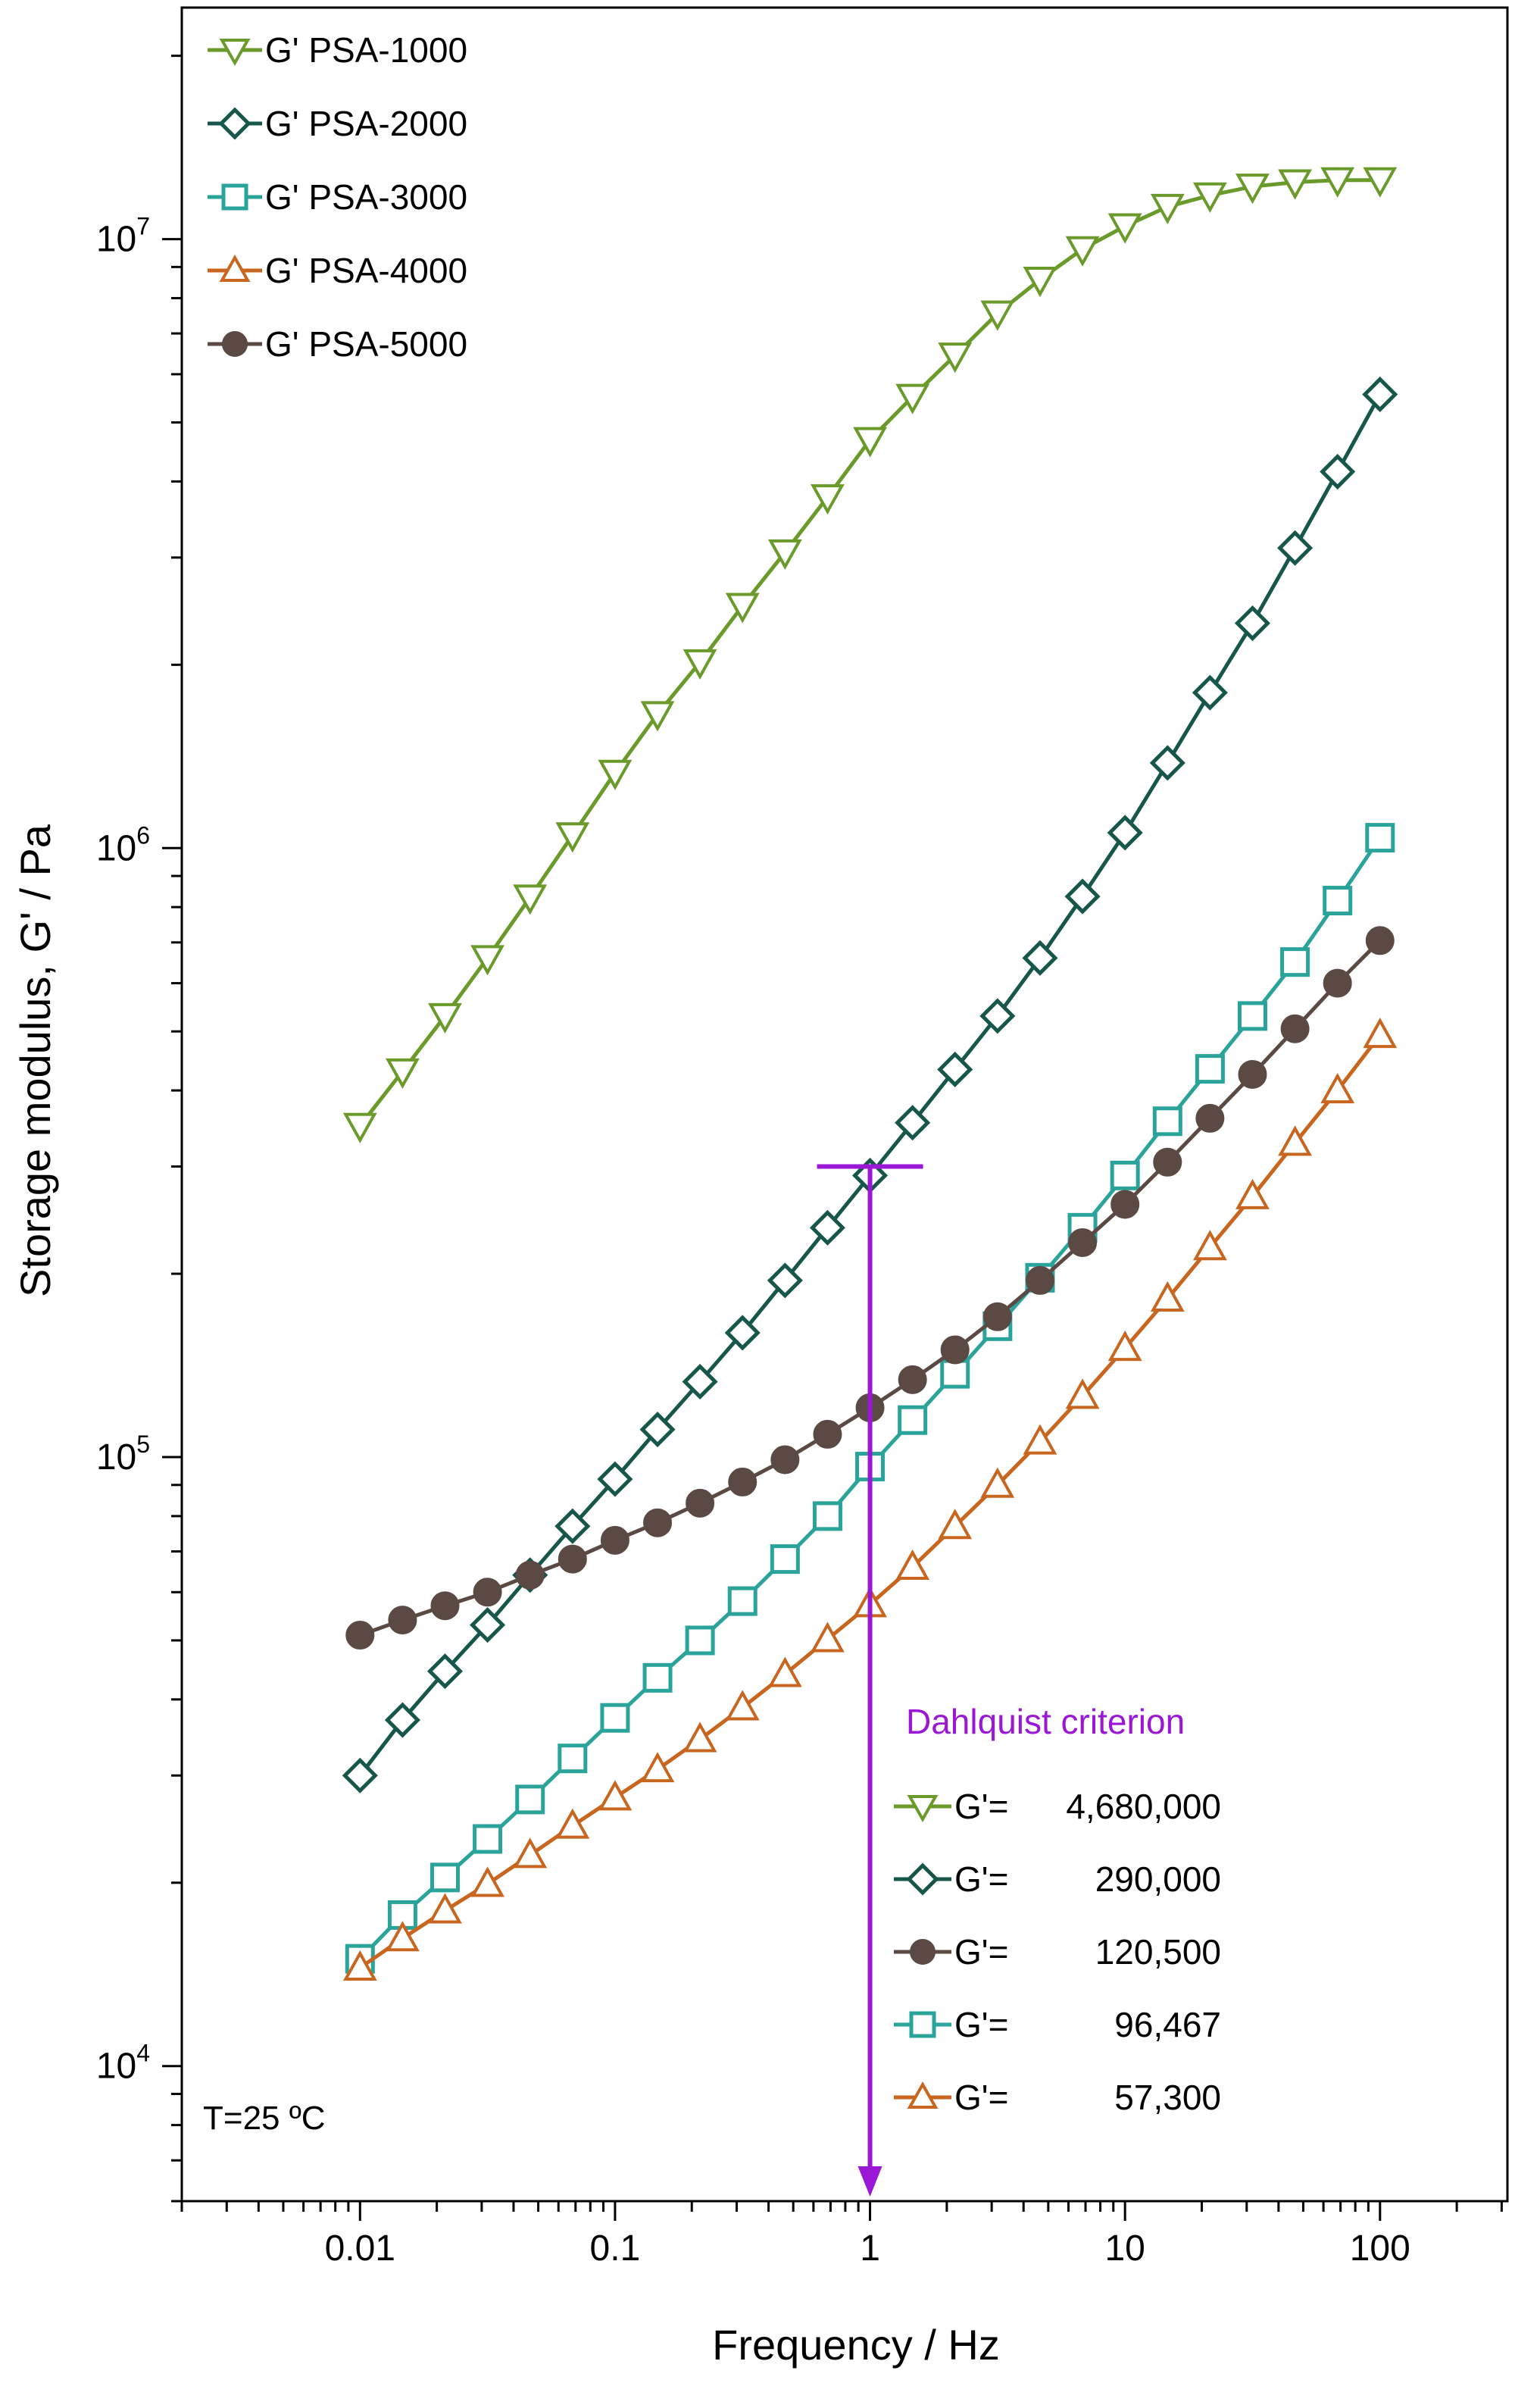 The height and width of the screenshot is (2383, 1540). Describe the element at coordinates (1143, 1806) in the screenshot. I see `entry-value: 4,680,000` at that location.